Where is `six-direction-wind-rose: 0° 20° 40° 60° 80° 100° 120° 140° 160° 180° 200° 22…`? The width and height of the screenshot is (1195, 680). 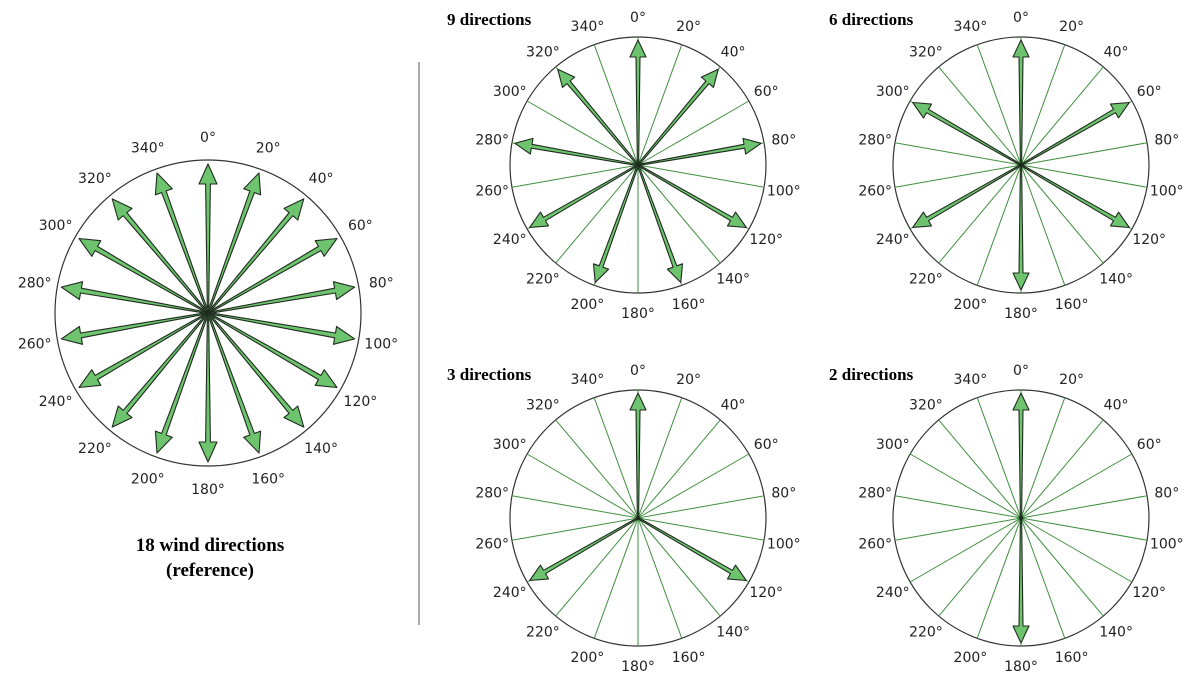 six-direction-wind-rose: 0° 20° 40° 60° 80° 100° 120° 140° 160° 180° 200° 22… is located at coordinates (1020, 166).